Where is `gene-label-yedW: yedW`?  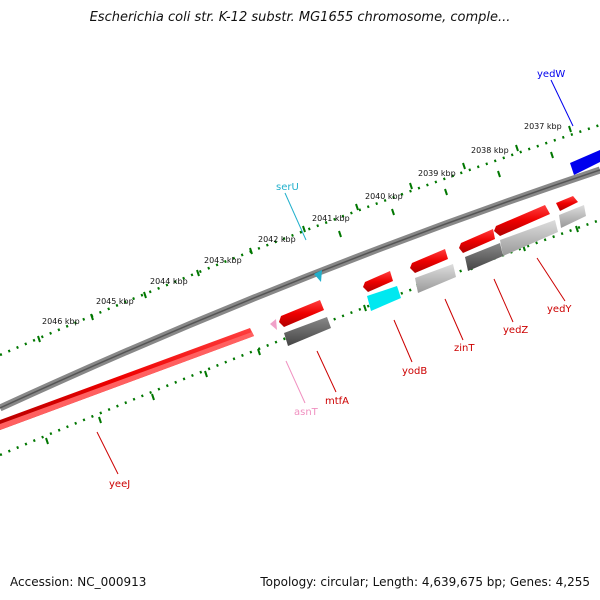 gene-label-yedW: yedW is located at coordinates (551, 74).